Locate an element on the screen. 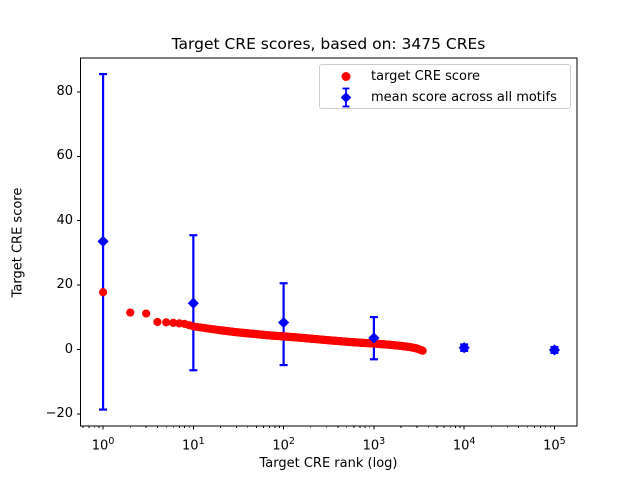  x-axis-label: Target CRE rank (log) is located at coordinates (328, 463).